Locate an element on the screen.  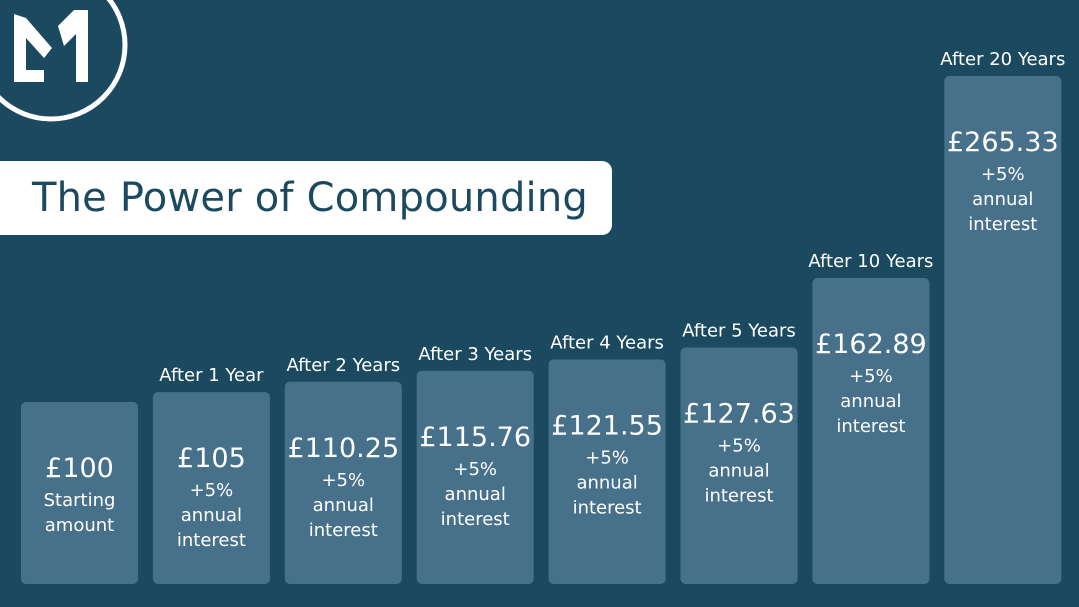
value-label: £115.76 is located at coordinates (475, 437).